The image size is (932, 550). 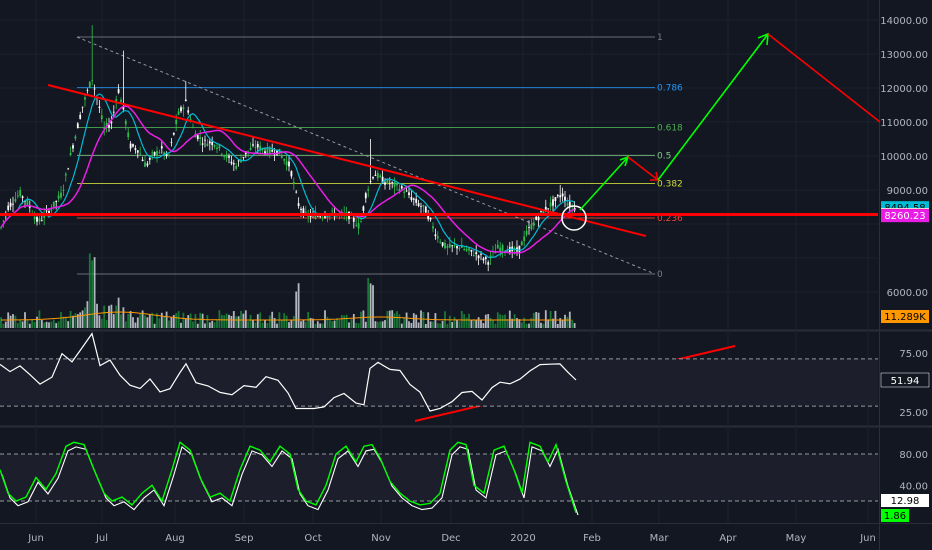 I want to click on time-tick-label: 2020, so click(x=522, y=538).